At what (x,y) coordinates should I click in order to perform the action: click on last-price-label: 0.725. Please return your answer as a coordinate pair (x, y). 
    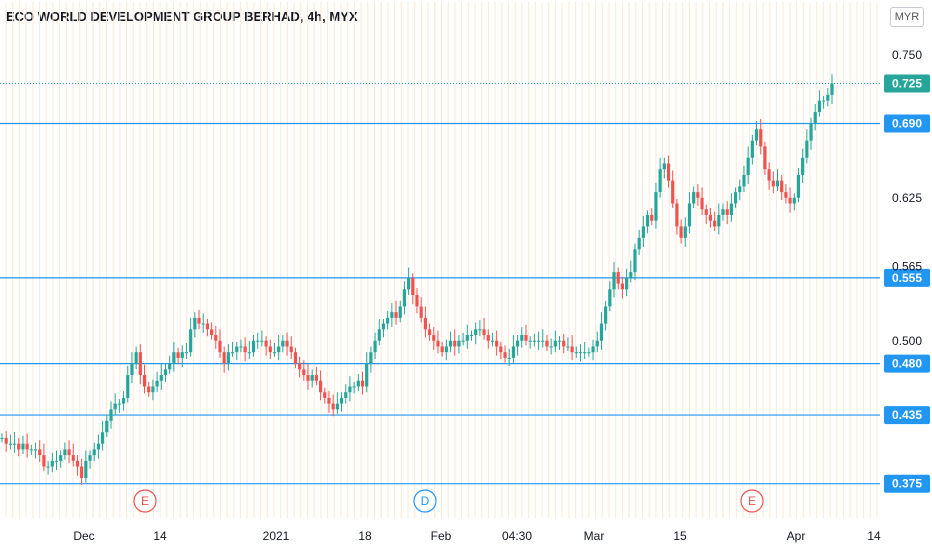
    Looking at the image, I should click on (907, 83).